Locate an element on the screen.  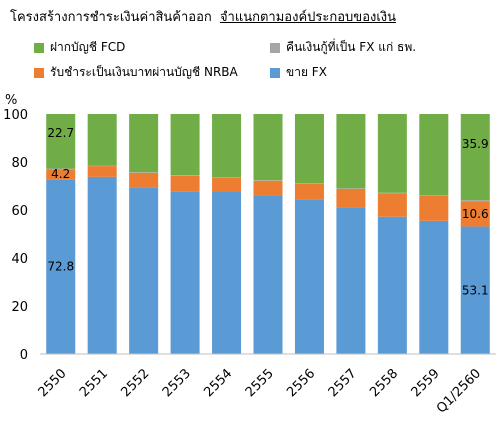
x-tick-label-2555: 2555 is located at coordinates (260, 383).